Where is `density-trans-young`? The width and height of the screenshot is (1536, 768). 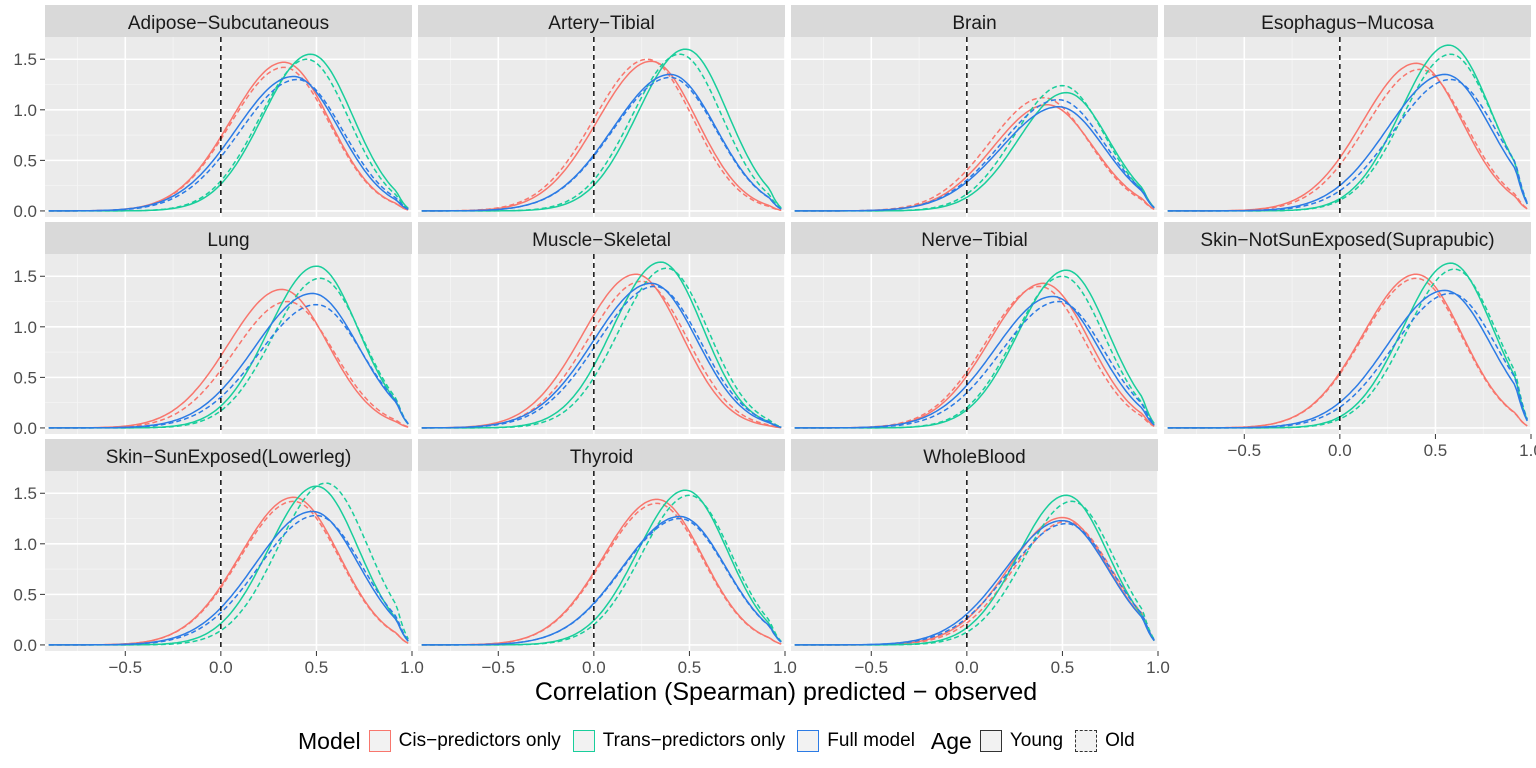
density-trans-young is located at coordinates (601, 345).